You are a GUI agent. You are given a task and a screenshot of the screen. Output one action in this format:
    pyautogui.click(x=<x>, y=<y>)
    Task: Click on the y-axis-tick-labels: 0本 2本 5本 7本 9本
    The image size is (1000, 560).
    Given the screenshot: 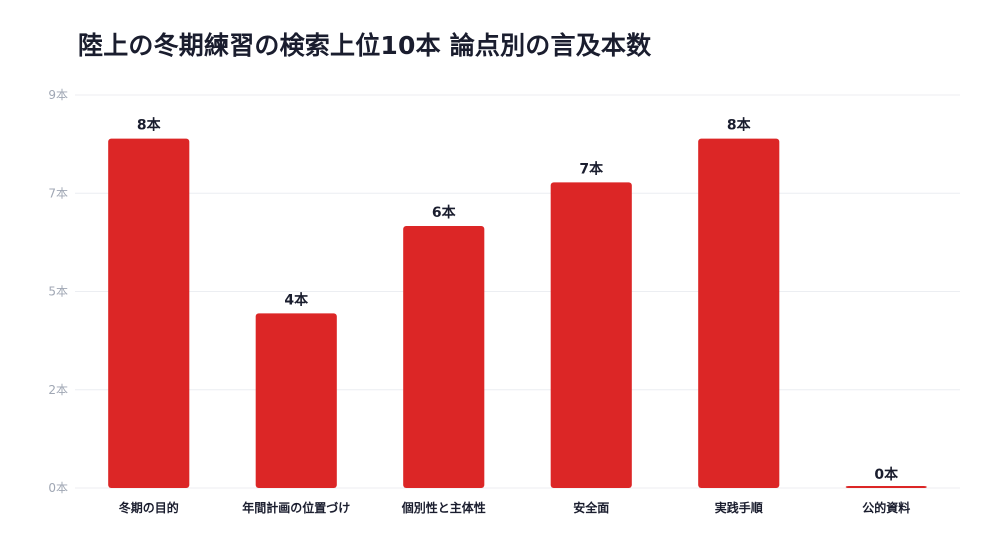 What is the action you would take?
    pyautogui.click(x=58, y=291)
    